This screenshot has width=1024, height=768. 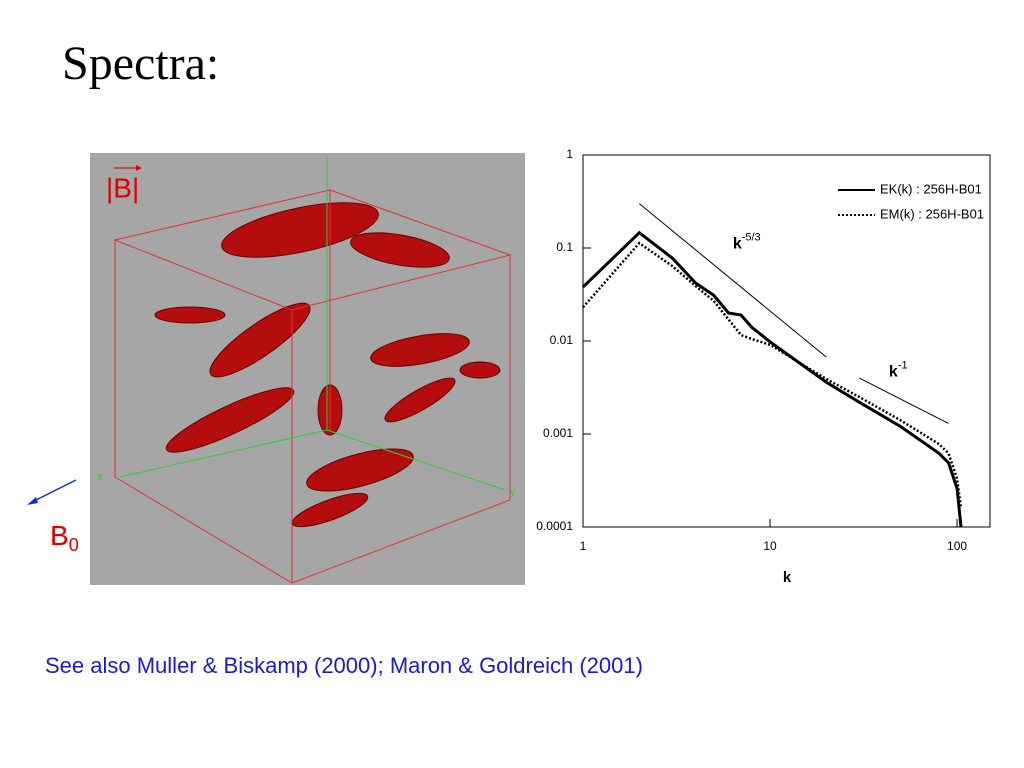 I want to click on x-axis-label: k, so click(x=787, y=577).